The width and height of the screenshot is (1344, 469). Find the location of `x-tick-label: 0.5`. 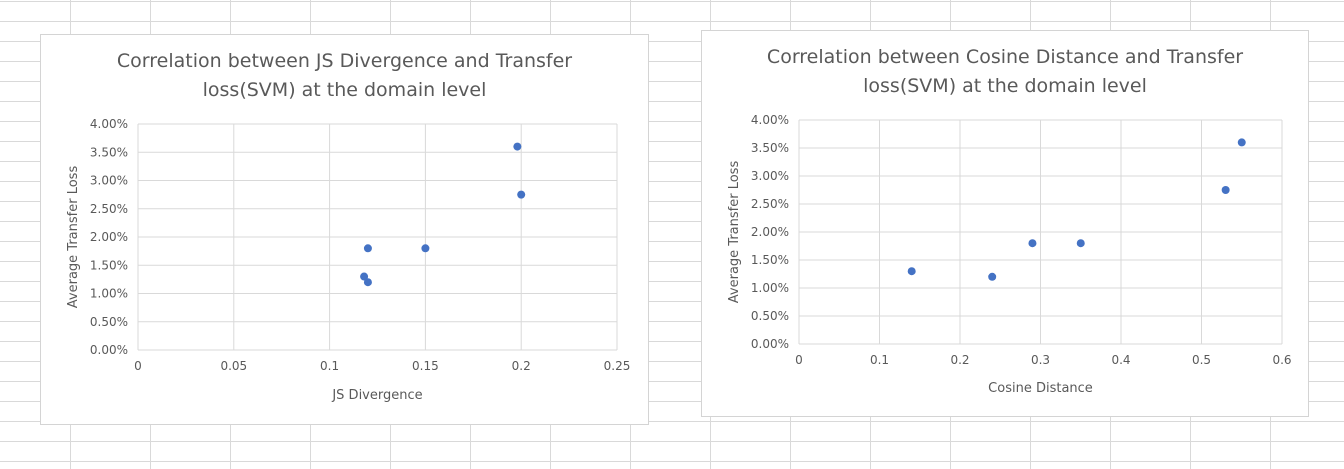

x-tick-label: 0.5 is located at coordinates (1201, 360).